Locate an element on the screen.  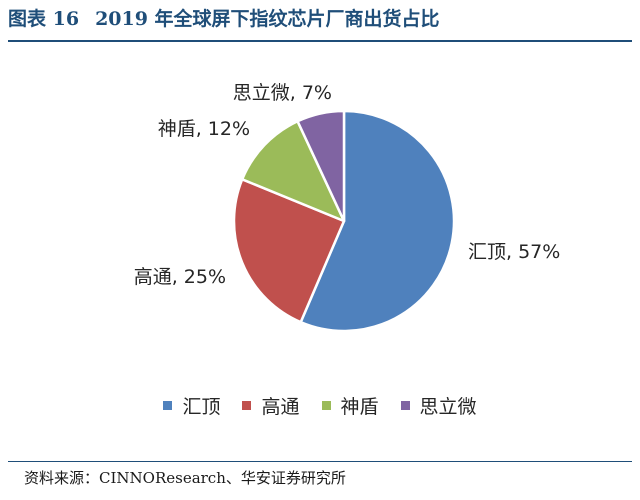
slice-silead is located at coordinates (321, 166).